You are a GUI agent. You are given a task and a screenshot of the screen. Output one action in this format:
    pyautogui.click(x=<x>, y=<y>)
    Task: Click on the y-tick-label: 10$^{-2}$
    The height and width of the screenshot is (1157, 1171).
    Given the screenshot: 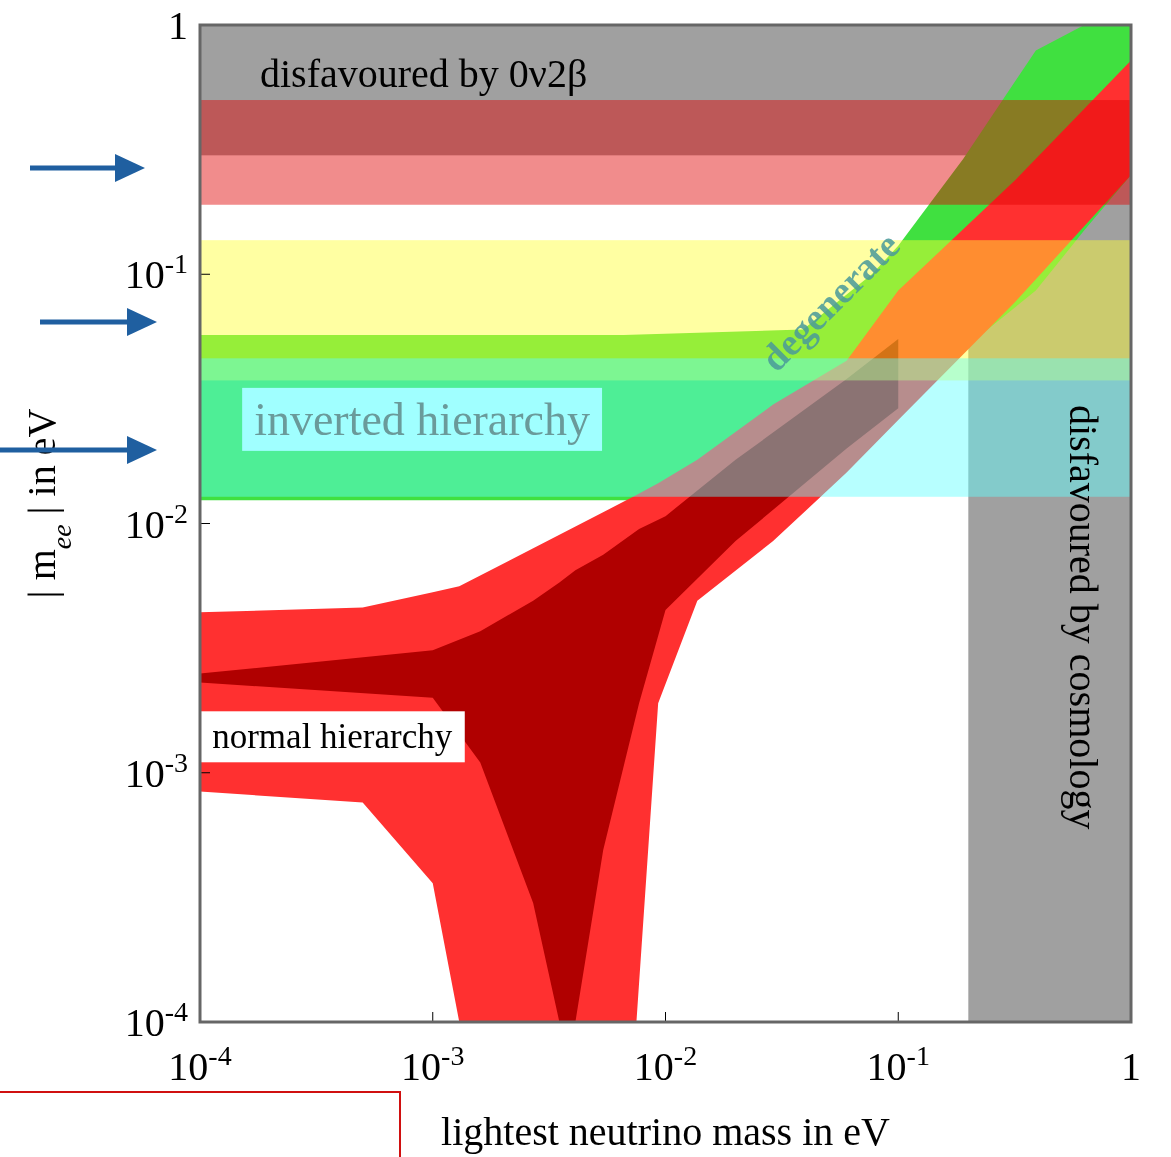 What is the action you would take?
    pyautogui.click(x=156, y=522)
    